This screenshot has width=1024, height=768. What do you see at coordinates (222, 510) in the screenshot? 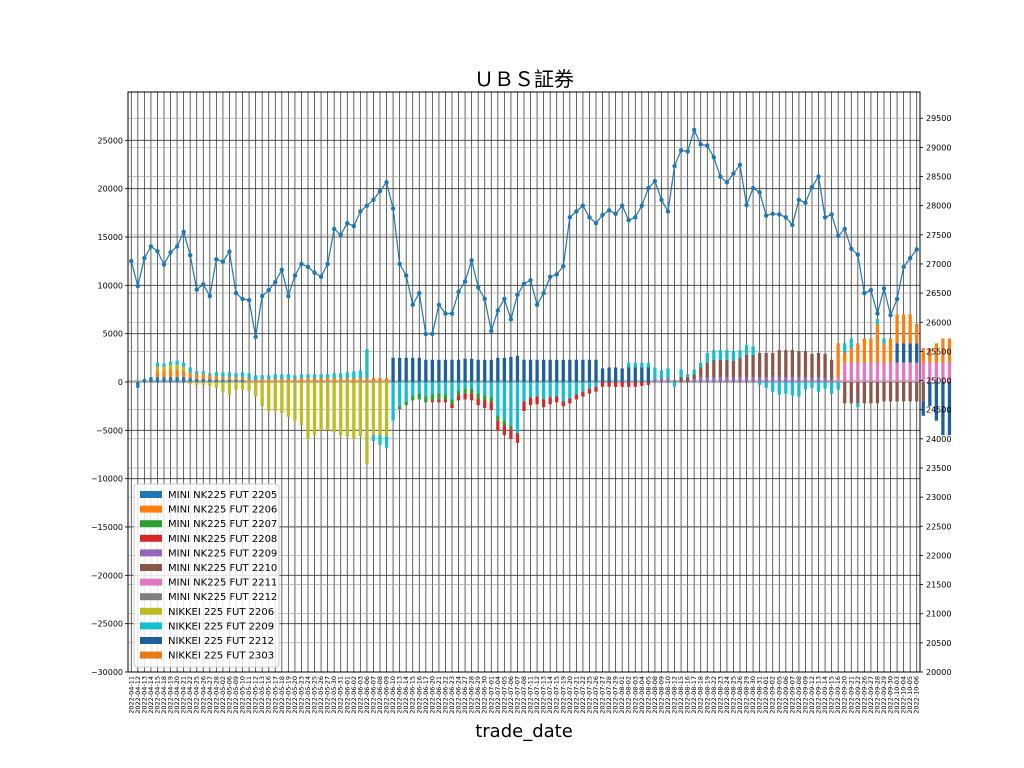
I see `legend-label: MINI NK225 FUT 2206` at bounding box center [222, 510].